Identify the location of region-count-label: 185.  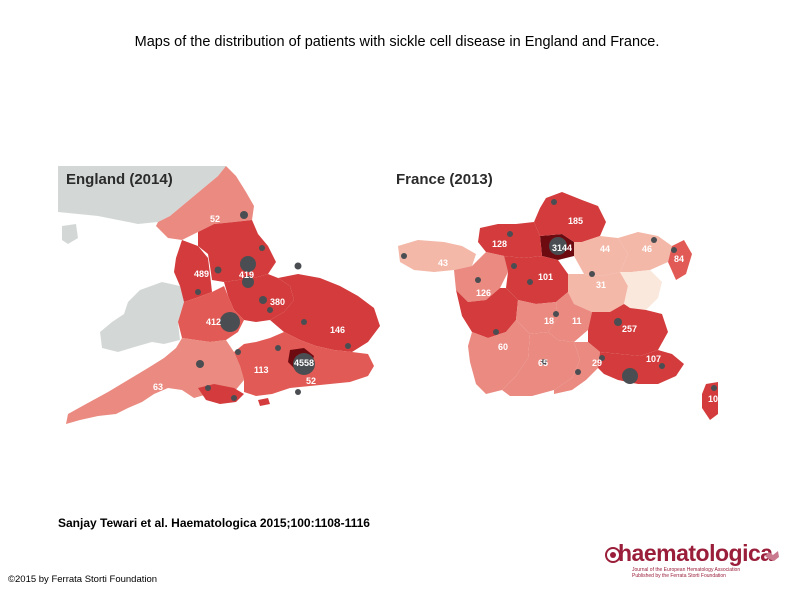
(575, 221).